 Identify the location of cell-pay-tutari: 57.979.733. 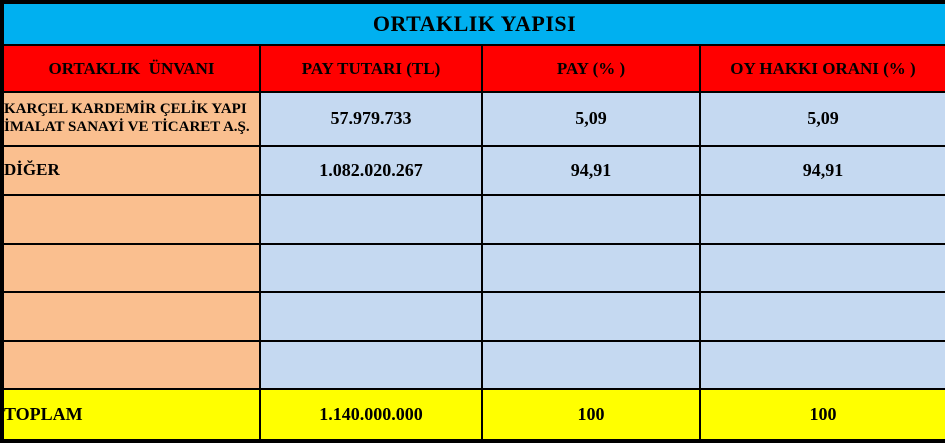
(371, 118).